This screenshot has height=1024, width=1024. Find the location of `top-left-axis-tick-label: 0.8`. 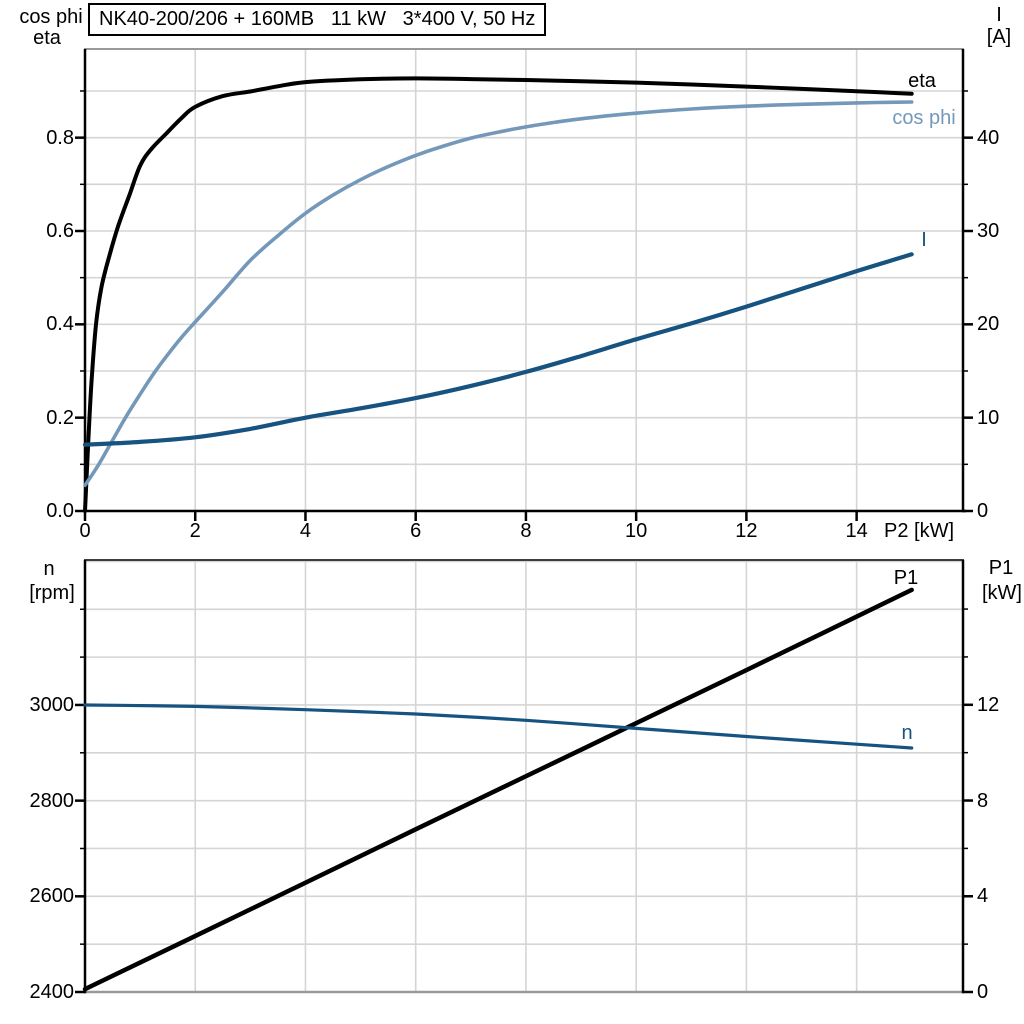

top-left-axis-tick-label: 0.8 is located at coordinates (60, 137).